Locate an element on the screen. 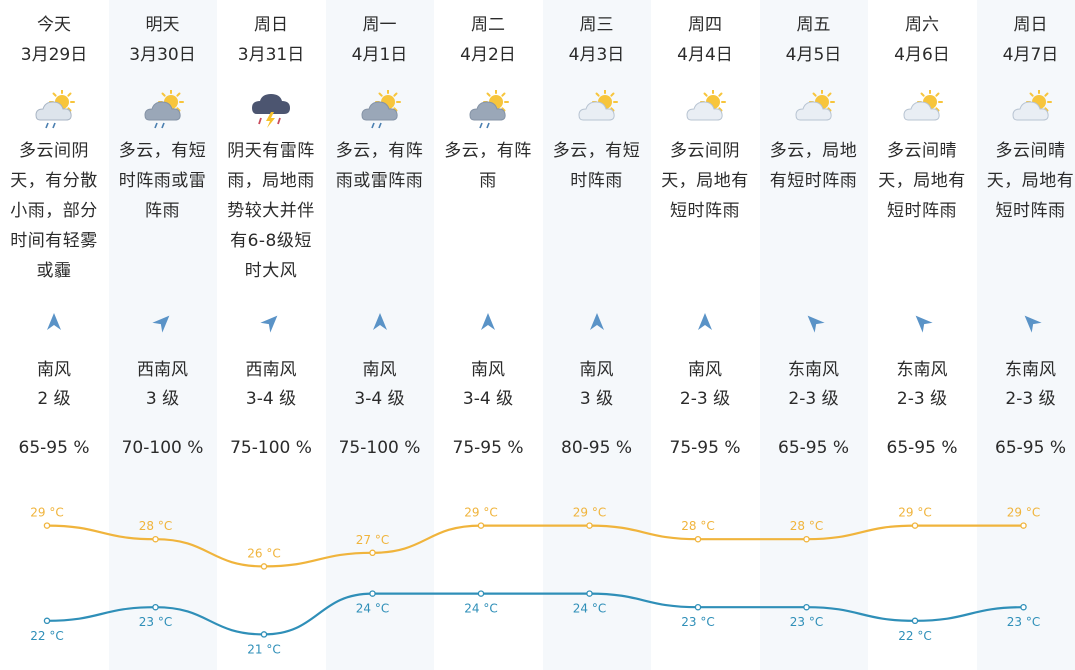 This screenshot has height=670, width=1075. description-line: 雨 is located at coordinates (488, 181).